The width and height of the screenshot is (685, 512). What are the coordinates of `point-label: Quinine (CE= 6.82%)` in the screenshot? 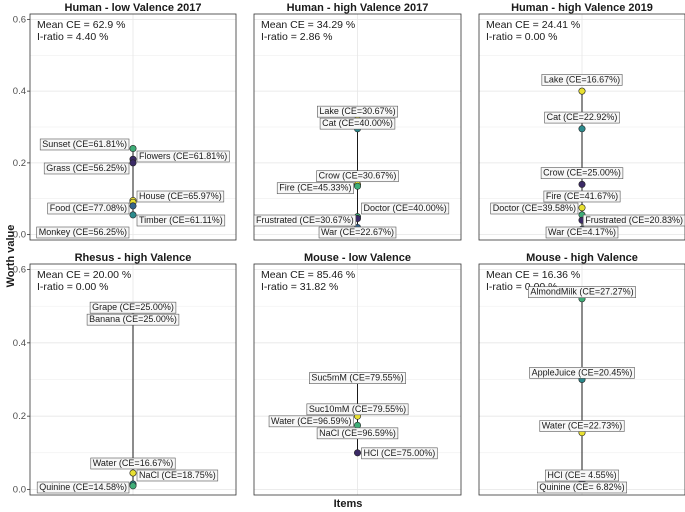 It's located at (582, 487).